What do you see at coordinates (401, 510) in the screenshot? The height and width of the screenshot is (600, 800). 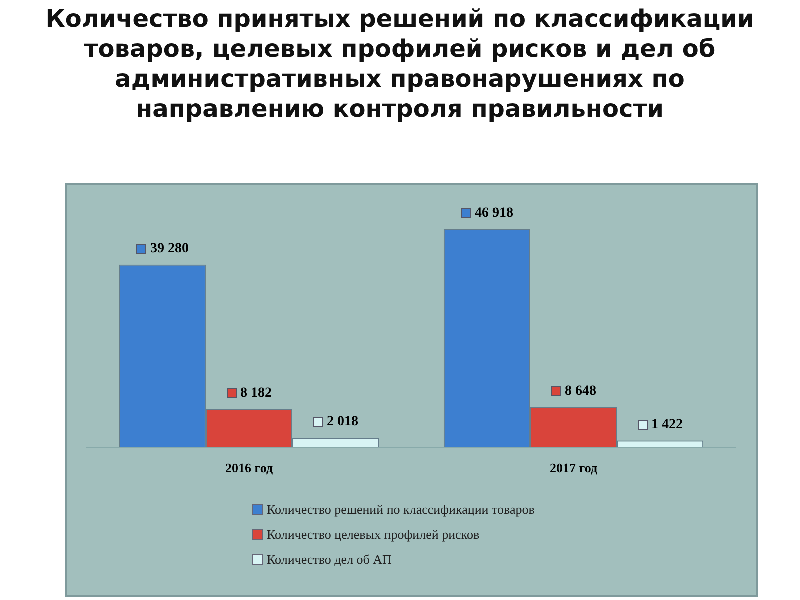 I see `legend-label: Количество решений по классификации товаров` at bounding box center [401, 510].